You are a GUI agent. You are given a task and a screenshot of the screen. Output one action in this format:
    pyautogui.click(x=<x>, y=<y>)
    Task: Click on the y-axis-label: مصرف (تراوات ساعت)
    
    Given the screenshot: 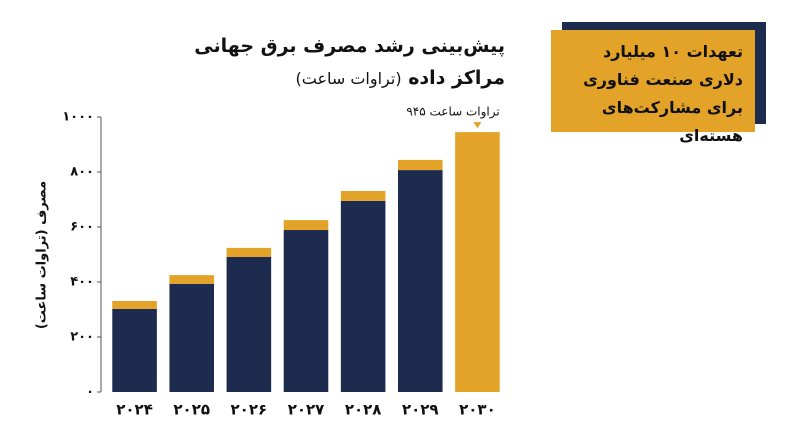 What is the action you would take?
    pyautogui.click(x=42, y=255)
    